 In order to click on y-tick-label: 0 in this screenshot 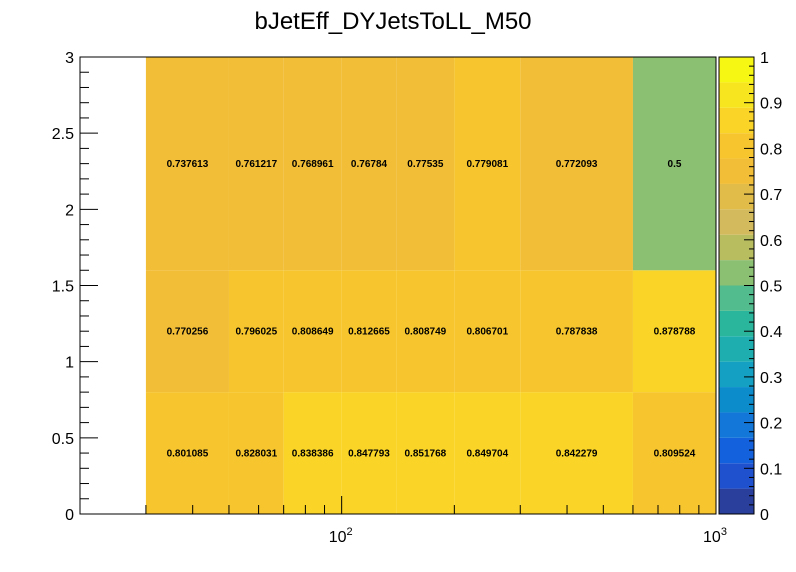, I will do `click(69, 515)`.